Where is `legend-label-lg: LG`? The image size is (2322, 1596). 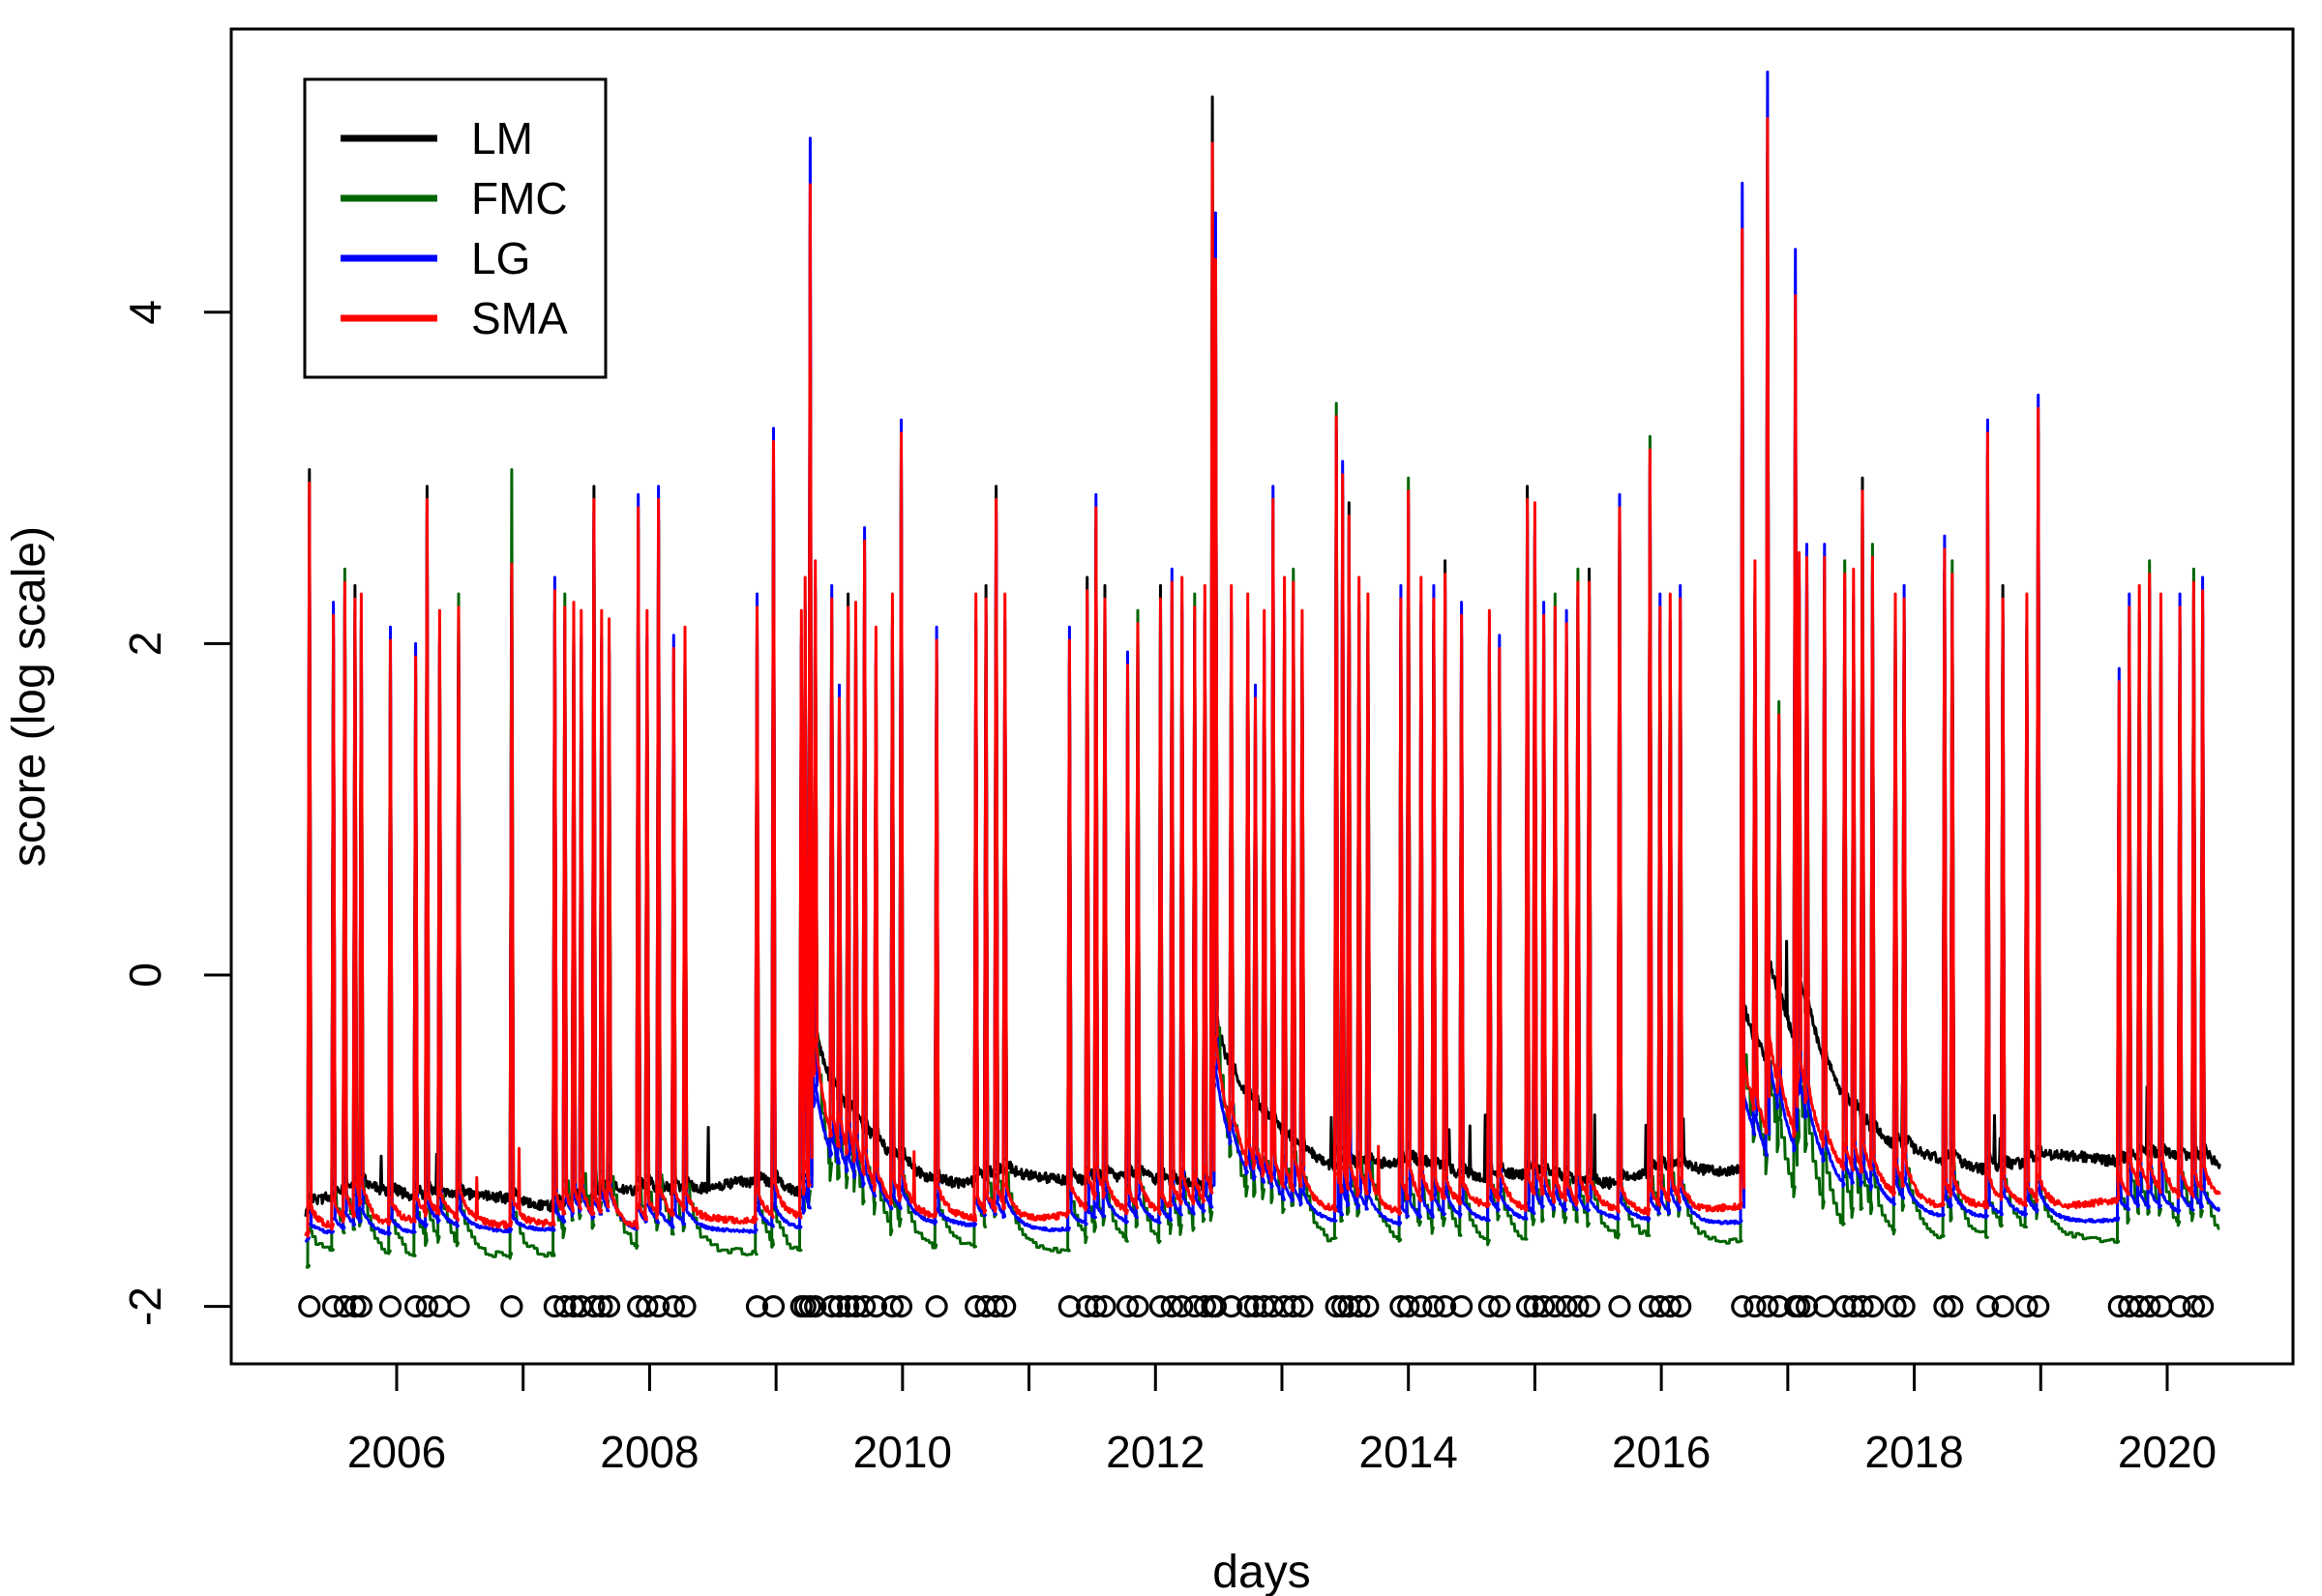 legend-label-lg: LG is located at coordinates (500, 258).